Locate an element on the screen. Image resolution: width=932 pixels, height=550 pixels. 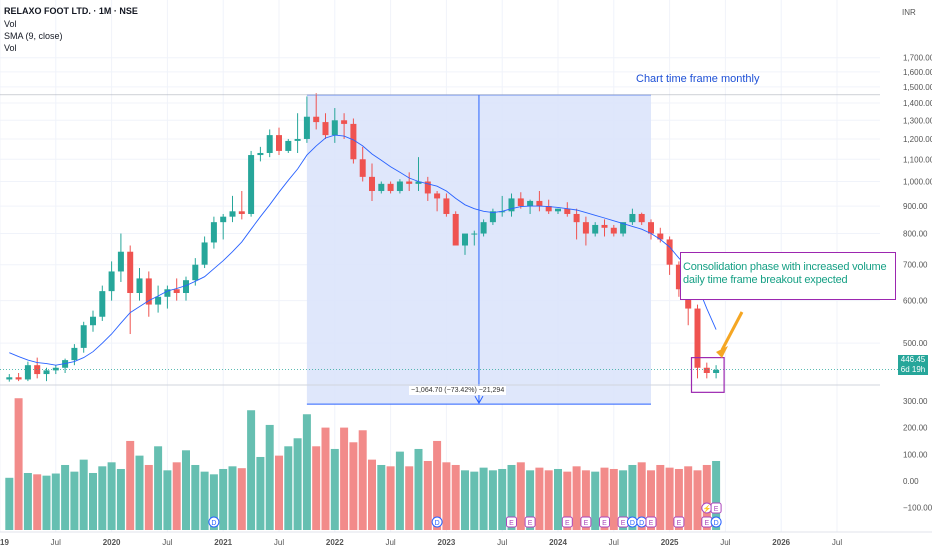
volume-tick-label: 0.00 is located at coordinates (911, 481).